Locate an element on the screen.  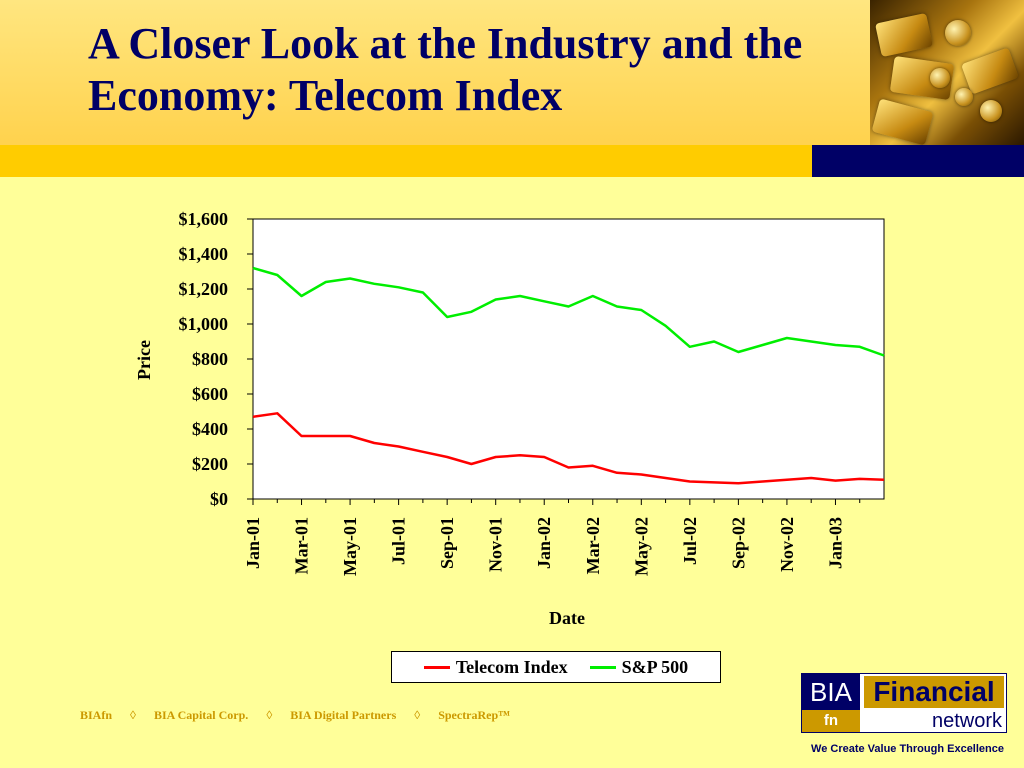
y-tick-label: $0 is located at coordinates (219, 499).